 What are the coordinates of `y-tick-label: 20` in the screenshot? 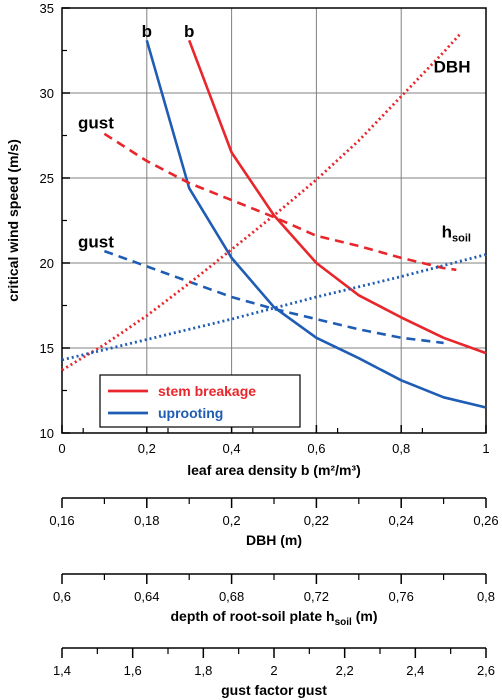 It's located at (47, 263).